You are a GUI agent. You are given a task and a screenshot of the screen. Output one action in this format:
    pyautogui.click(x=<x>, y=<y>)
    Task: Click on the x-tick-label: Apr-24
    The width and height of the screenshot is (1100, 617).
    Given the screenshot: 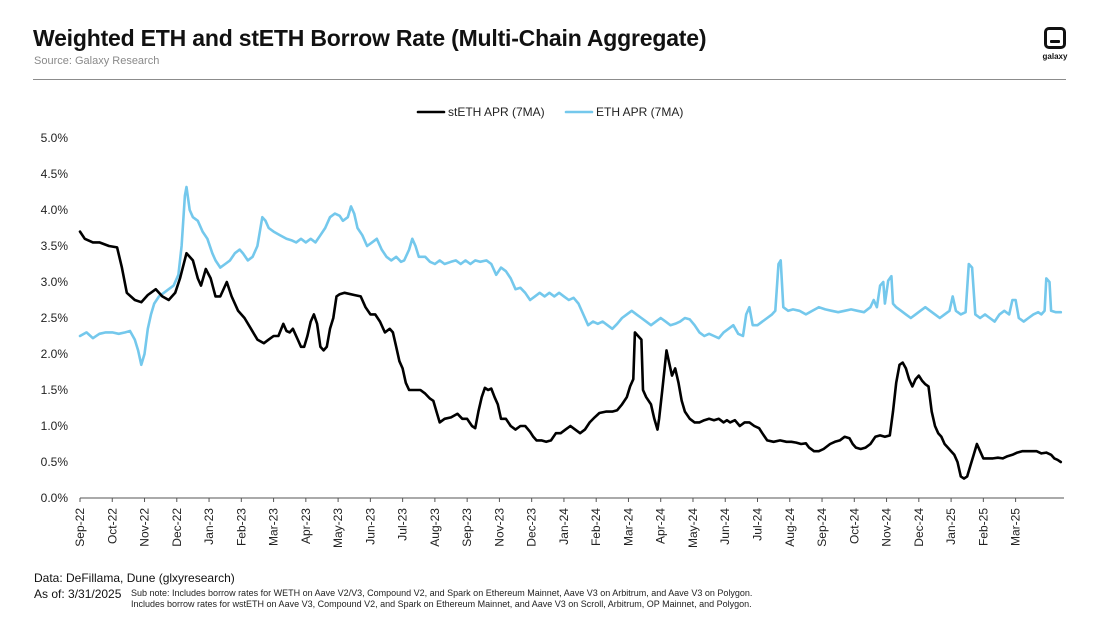 What is the action you would take?
    pyautogui.click(x=661, y=526)
    